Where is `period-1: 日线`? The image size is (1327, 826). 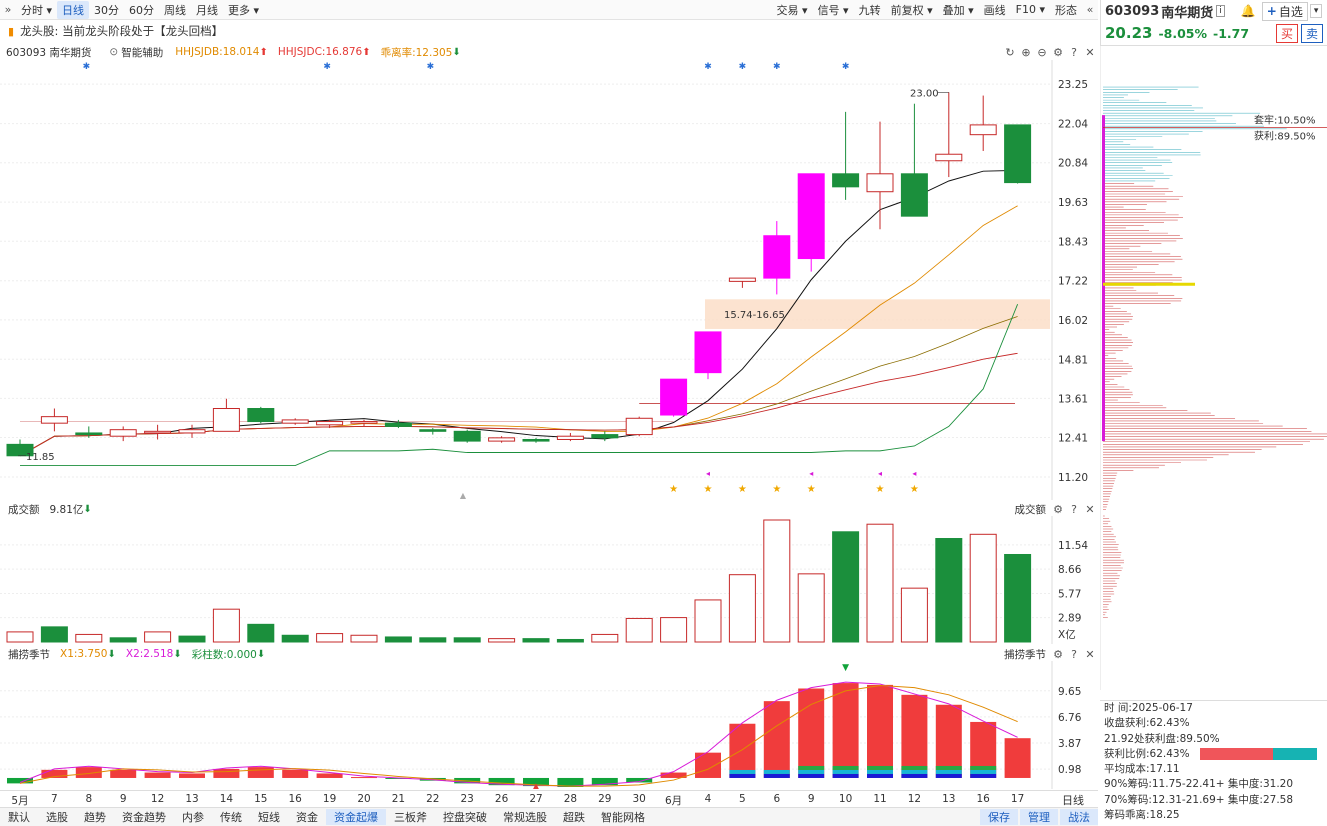
period-1: 日线 is located at coordinates (73, 9).